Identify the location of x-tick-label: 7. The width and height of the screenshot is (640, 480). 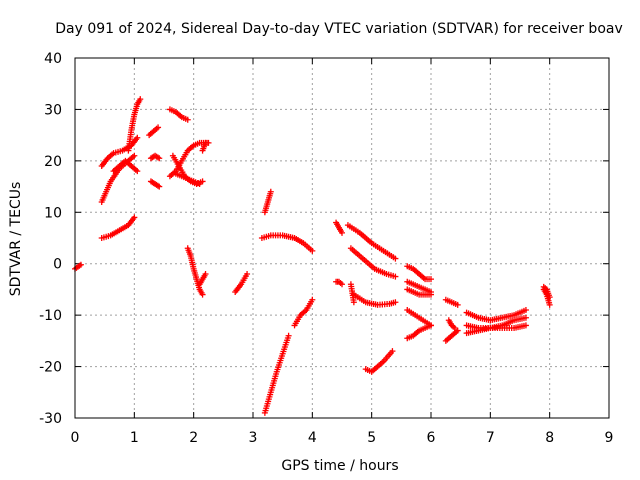
(490, 438).